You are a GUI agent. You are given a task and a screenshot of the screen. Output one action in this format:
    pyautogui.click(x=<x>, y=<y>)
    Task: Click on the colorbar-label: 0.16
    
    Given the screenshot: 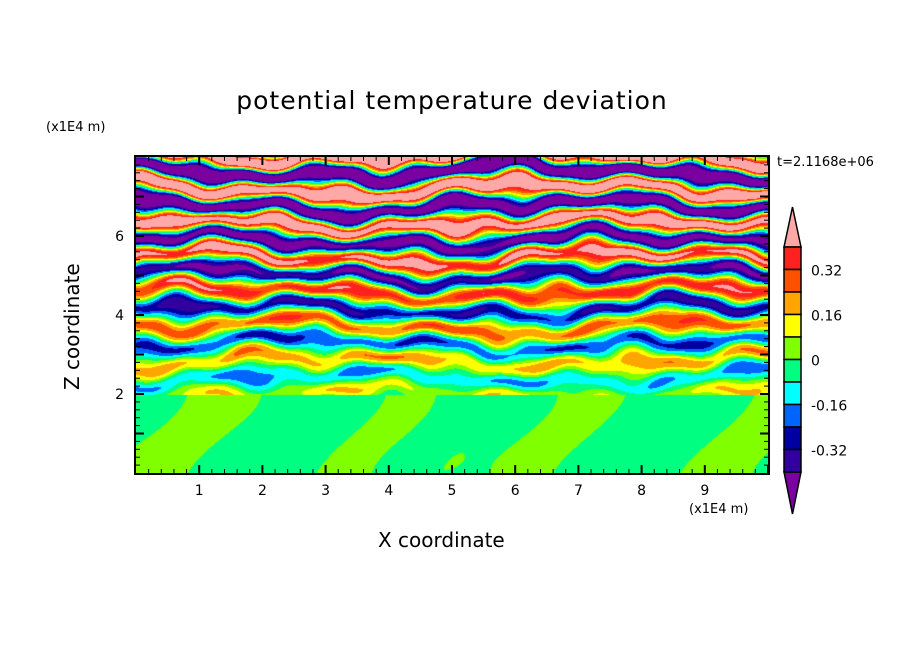 What is the action you would take?
    pyautogui.click(x=826, y=317)
    